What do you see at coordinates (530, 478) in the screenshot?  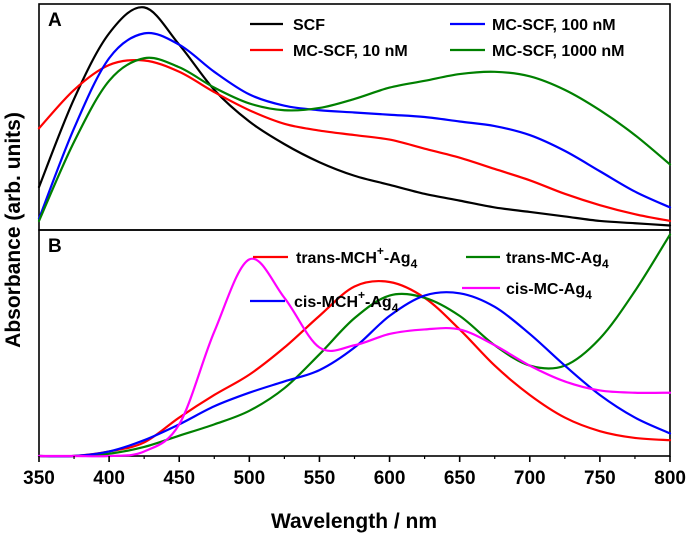 I see `x-tick-label: 700` at bounding box center [530, 478].